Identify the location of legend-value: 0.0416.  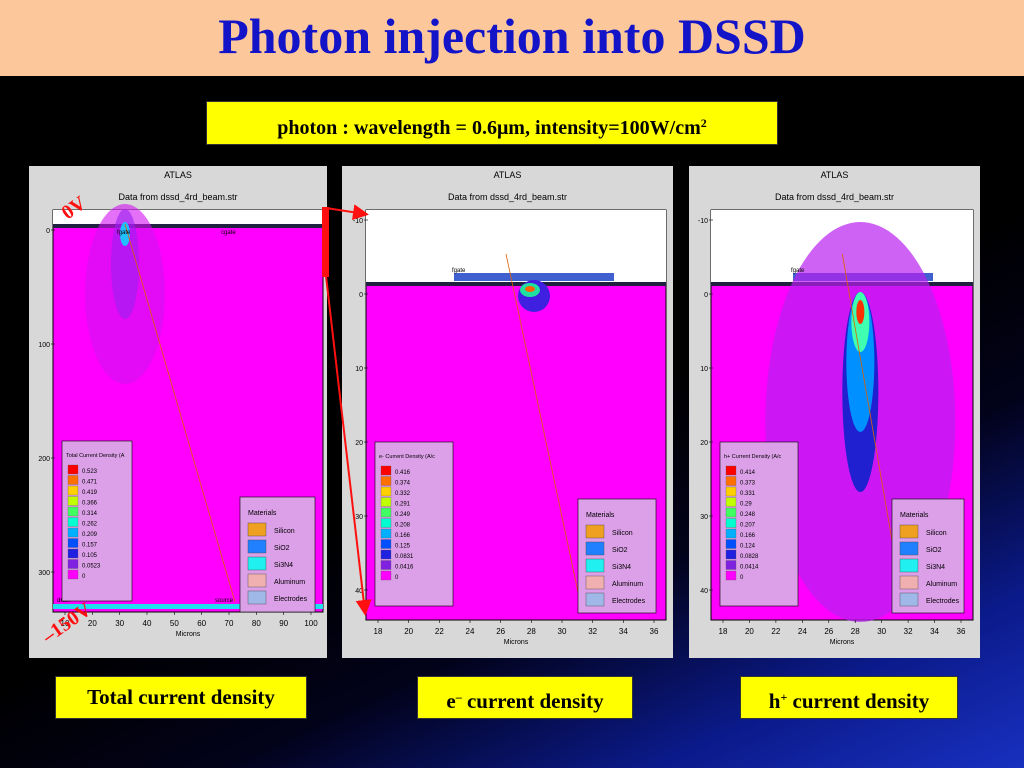
(404, 568).